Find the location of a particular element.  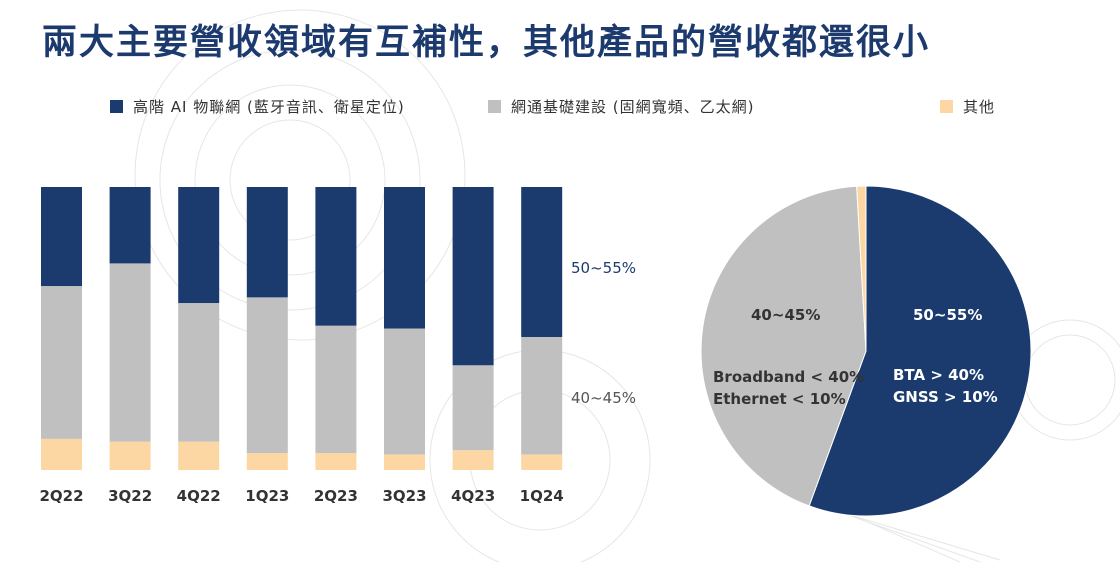

bar-segment-iot-3Q23 is located at coordinates (404, 258).